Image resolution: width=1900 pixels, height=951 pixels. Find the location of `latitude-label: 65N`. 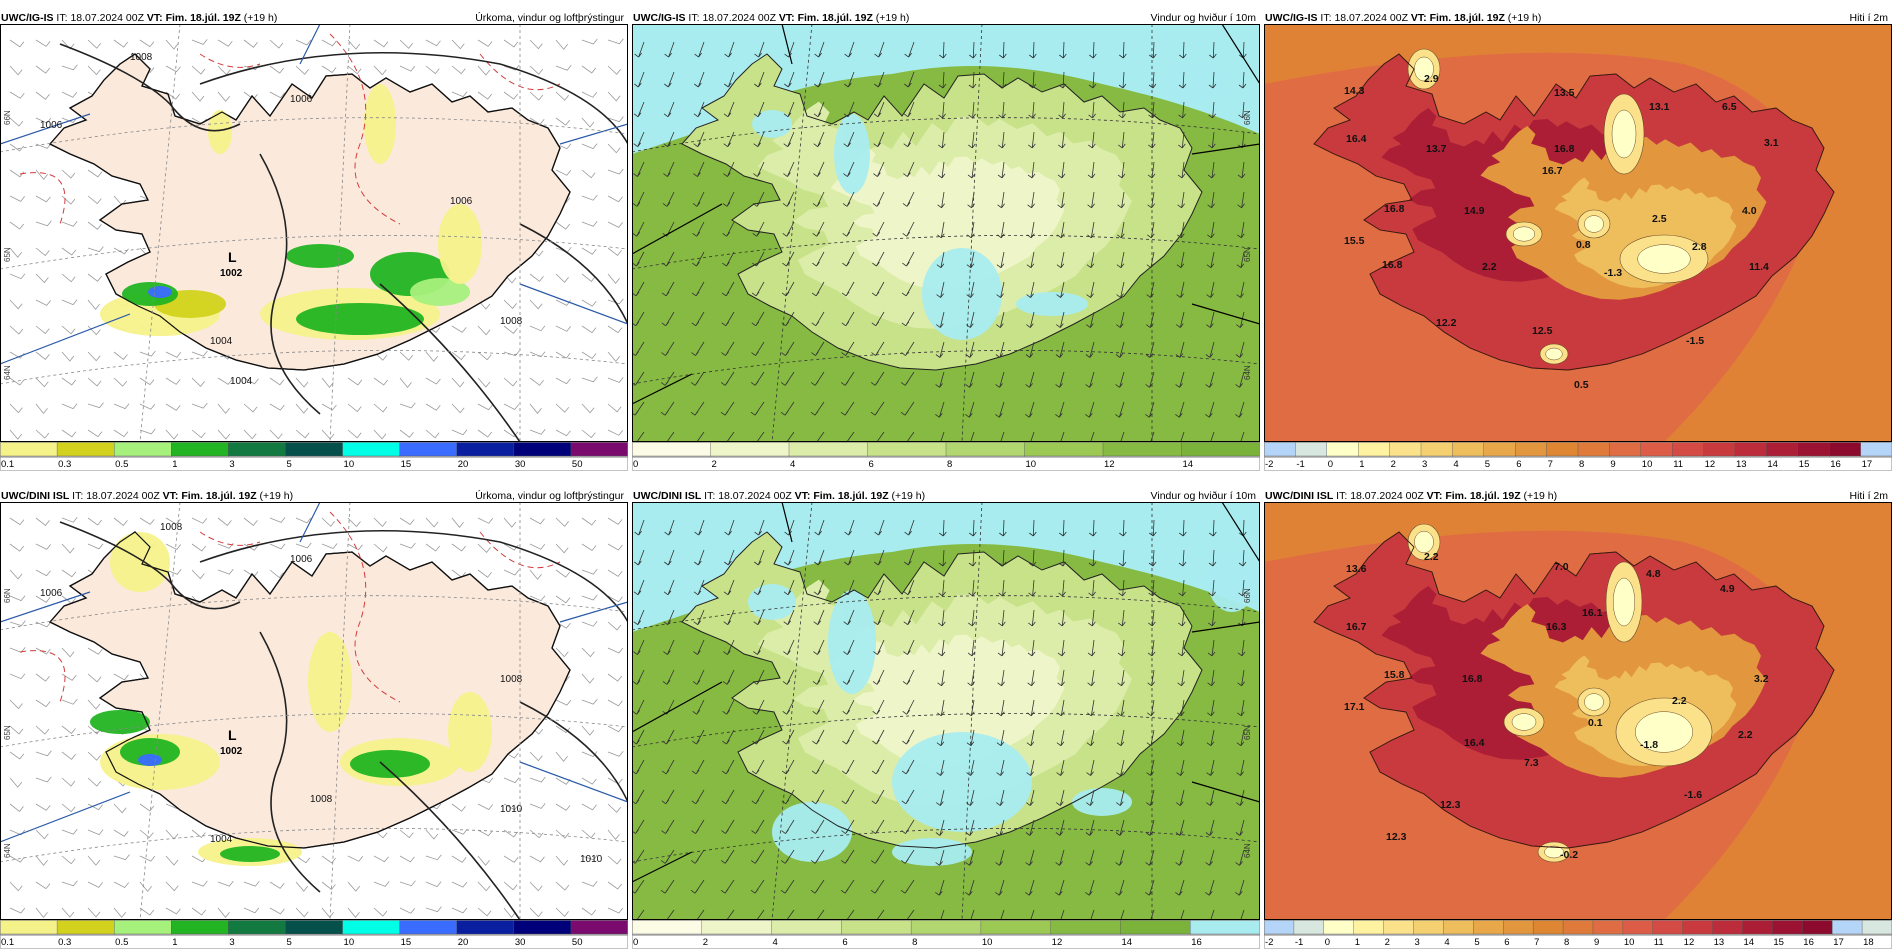

latitude-label: 65N is located at coordinates (7, 254).